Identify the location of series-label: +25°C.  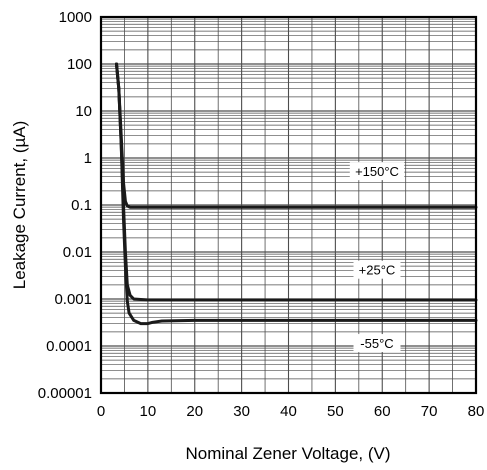
(377, 270).